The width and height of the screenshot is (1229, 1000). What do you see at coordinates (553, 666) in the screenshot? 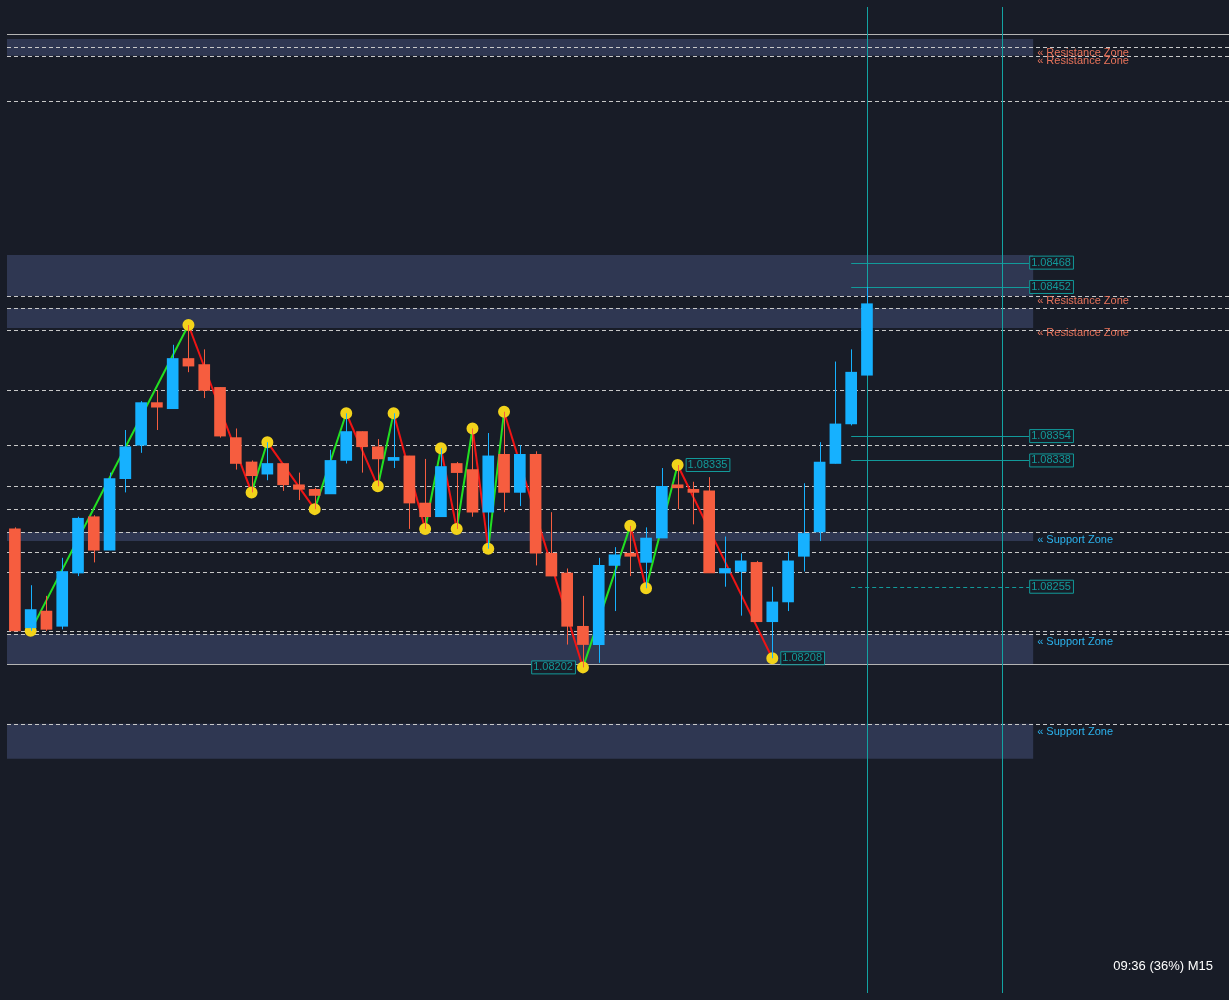
I see `annotation: 1.08202` at bounding box center [553, 666].